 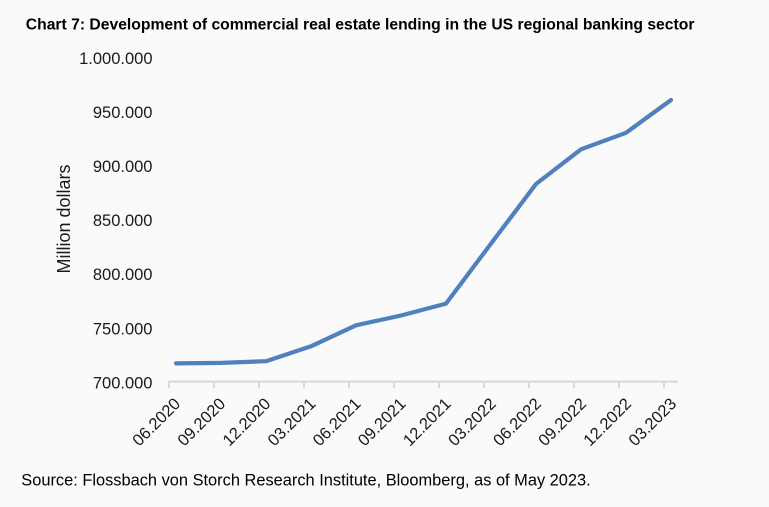 What do you see at coordinates (123, 275) in the screenshot?
I see `svg-text: 800.000` at bounding box center [123, 275].